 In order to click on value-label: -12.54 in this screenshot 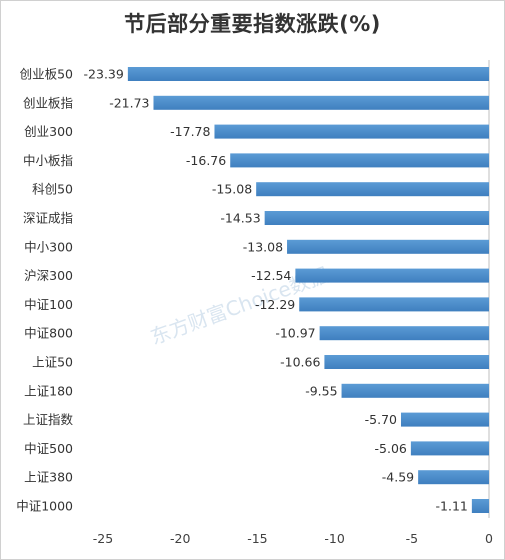, I will do `click(271, 275)`.